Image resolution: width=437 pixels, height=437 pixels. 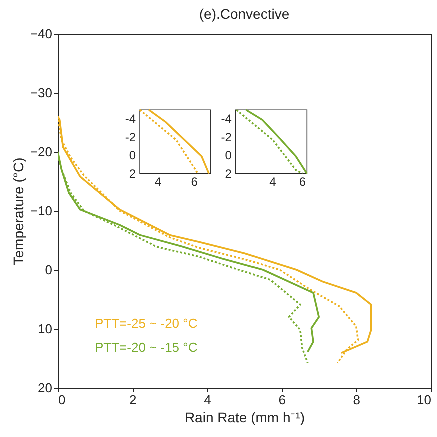 I want to click on y-tick-label: −30, so click(x=41, y=93).